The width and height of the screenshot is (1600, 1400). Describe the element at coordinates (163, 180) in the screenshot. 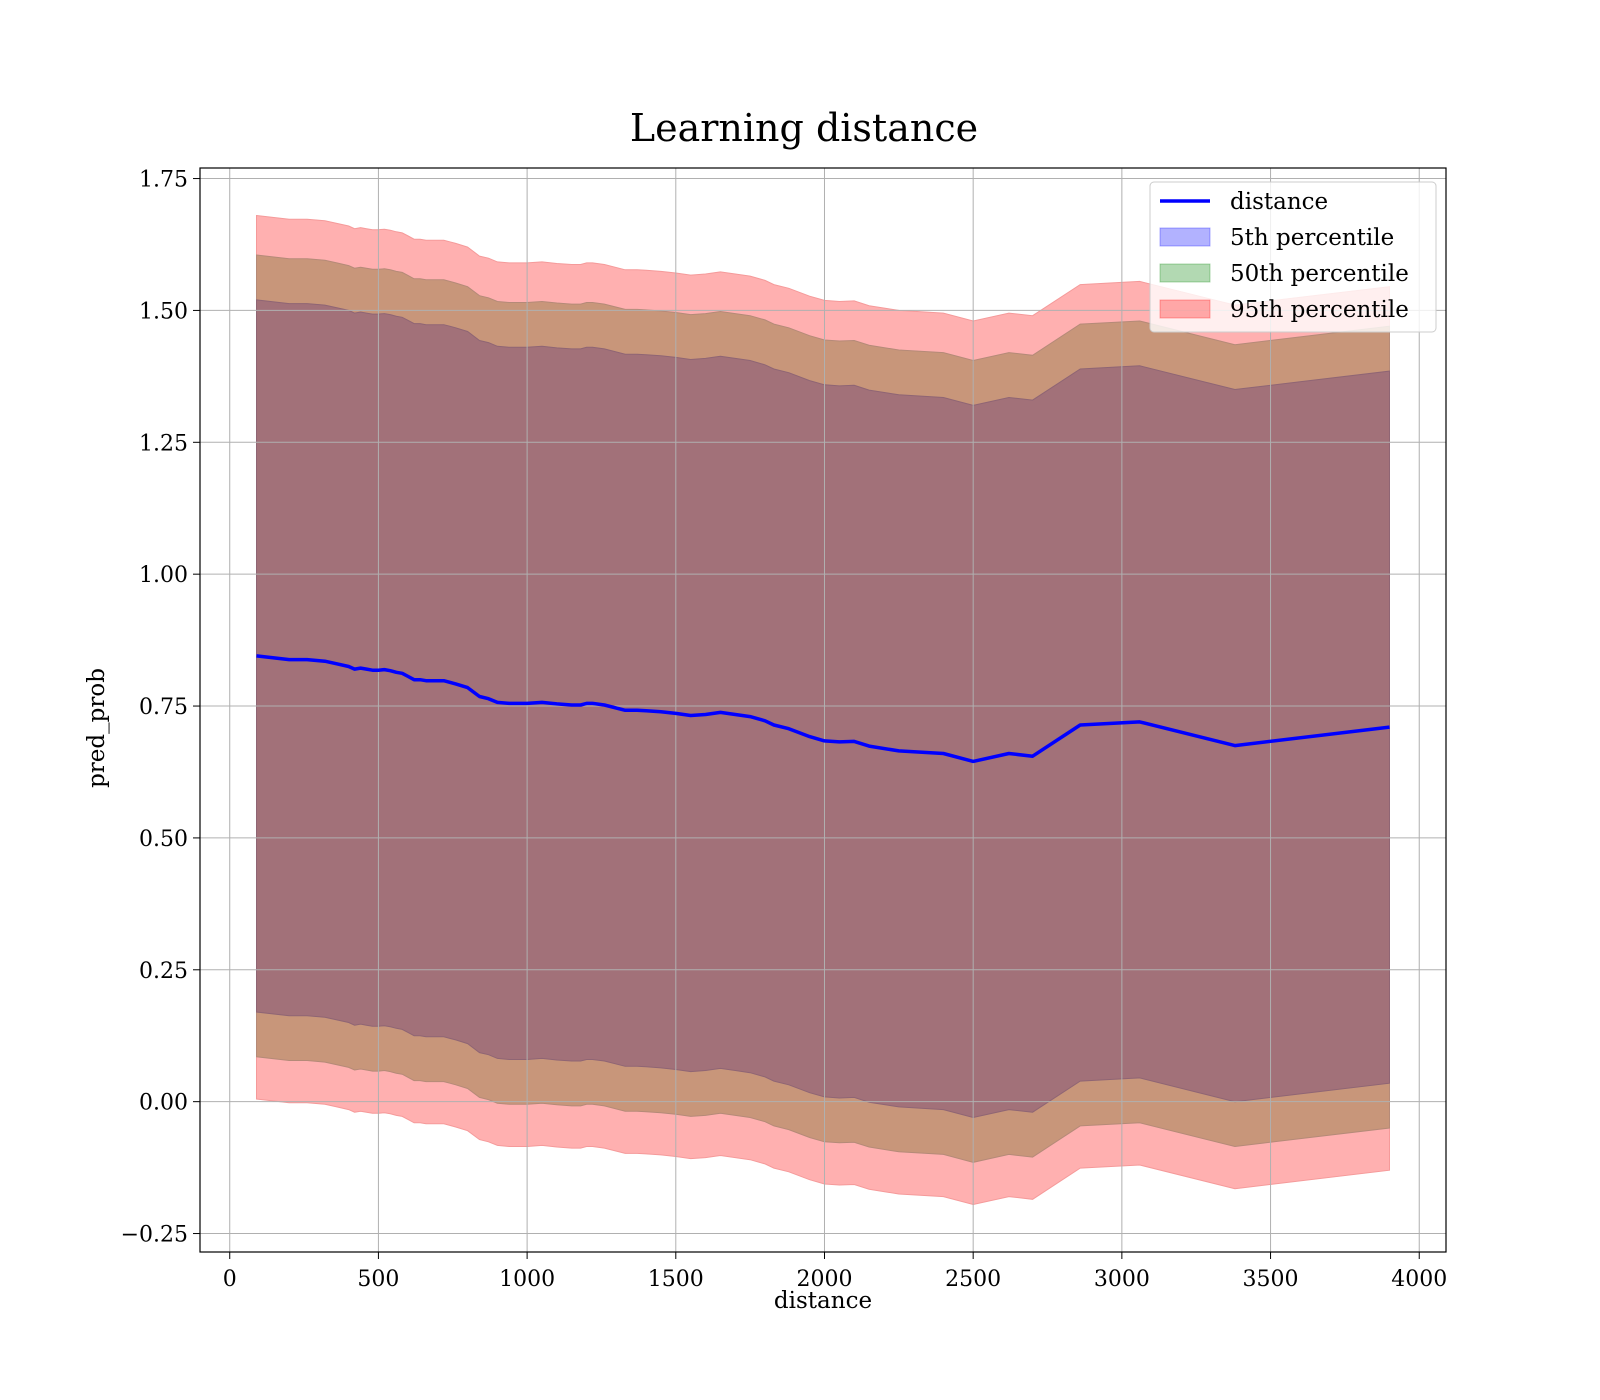

I see `y-tick-label: 1.75` at that location.